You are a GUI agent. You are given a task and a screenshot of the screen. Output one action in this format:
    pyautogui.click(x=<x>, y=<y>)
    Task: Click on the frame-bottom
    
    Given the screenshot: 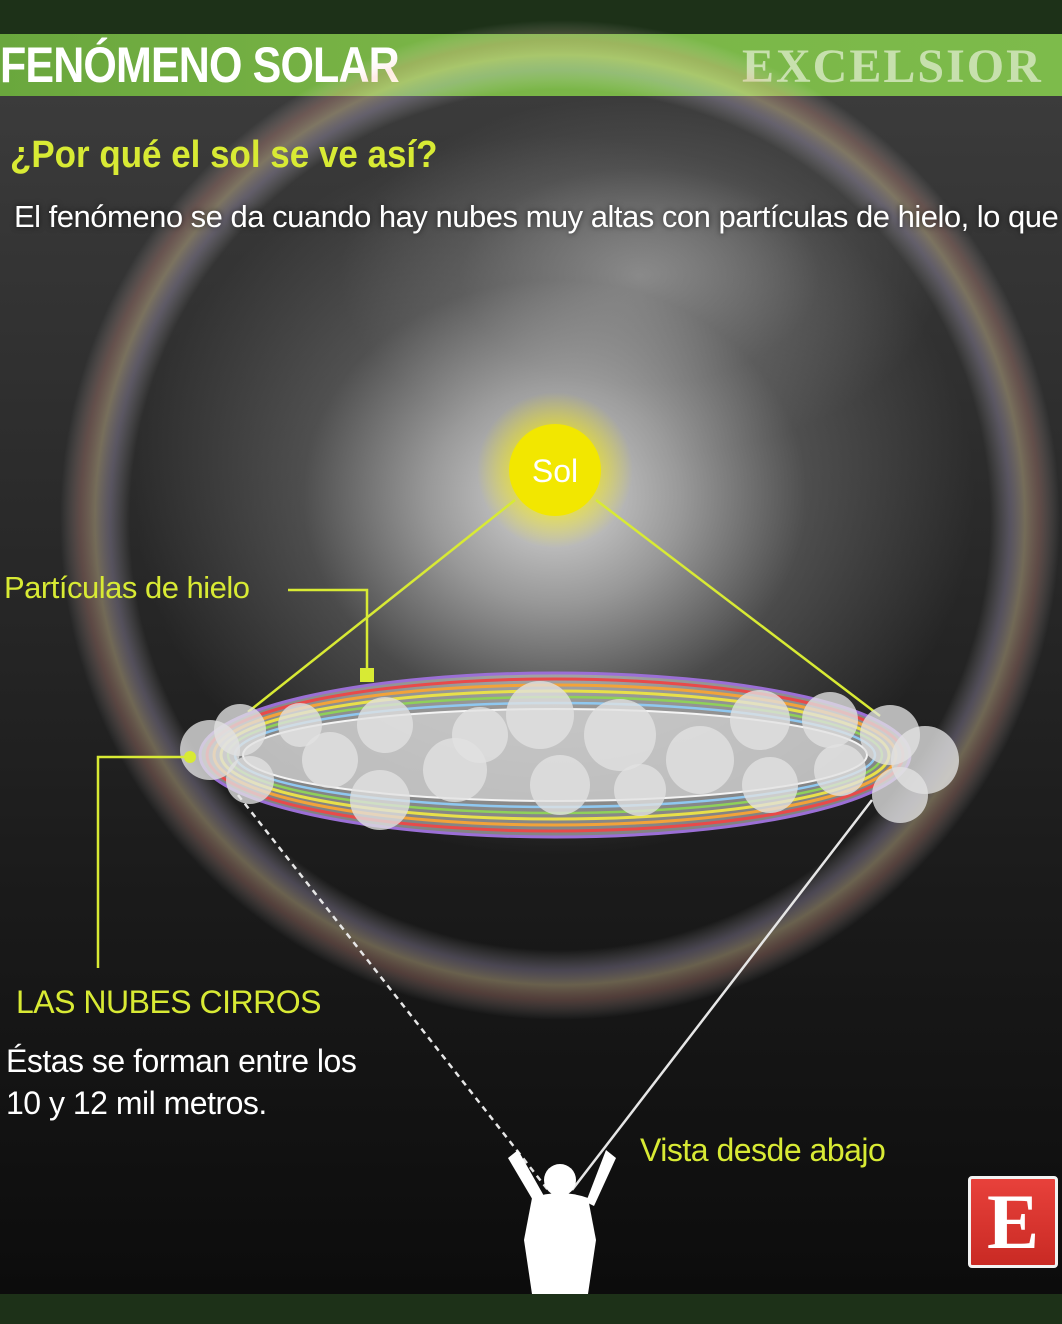 What is the action you would take?
    pyautogui.click(x=531, y=1309)
    